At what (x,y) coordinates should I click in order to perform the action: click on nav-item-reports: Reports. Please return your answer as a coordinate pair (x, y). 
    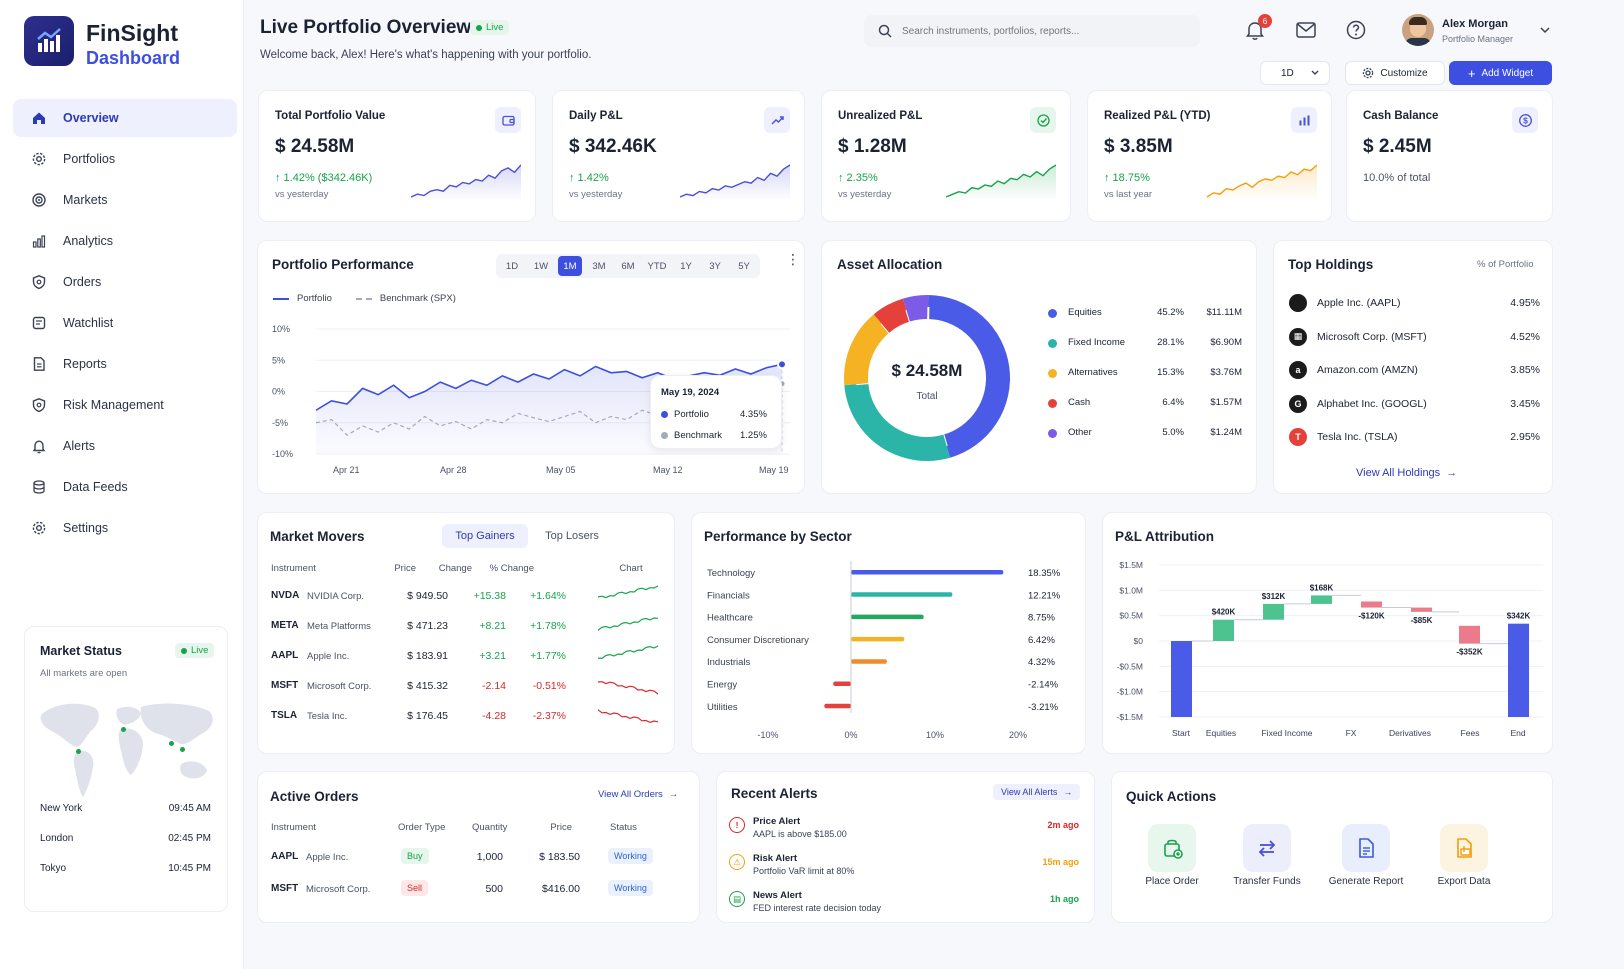
    Looking at the image, I should click on (125, 364).